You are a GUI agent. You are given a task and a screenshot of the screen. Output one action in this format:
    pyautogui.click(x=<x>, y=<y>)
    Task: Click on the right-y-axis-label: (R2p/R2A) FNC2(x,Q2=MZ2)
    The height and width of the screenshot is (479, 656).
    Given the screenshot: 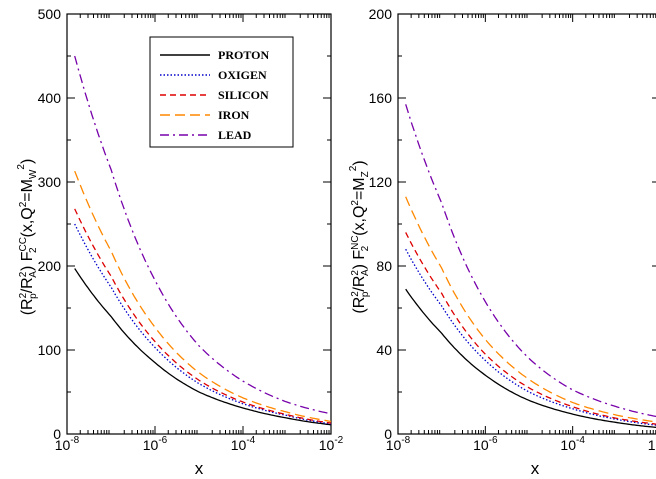 What is the action you would take?
    pyautogui.click(x=359, y=236)
    